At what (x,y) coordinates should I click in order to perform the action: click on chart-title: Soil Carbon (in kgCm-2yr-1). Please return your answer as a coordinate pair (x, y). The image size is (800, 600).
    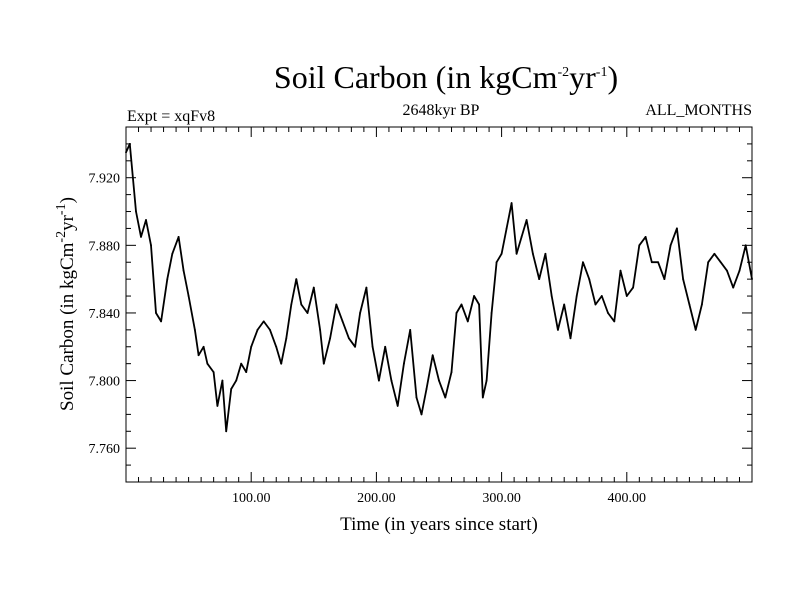
    Looking at the image, I should click on (446, 77).